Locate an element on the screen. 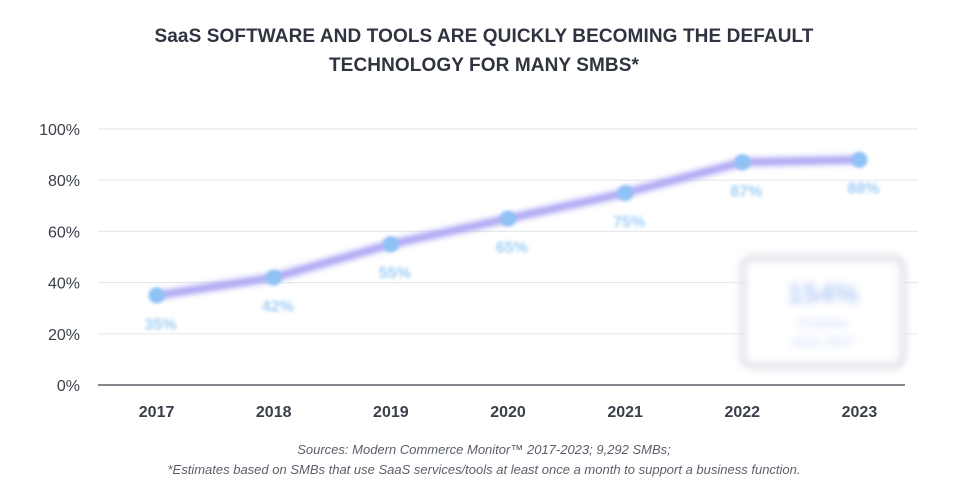 The height and width of the screenshot is (500, 968). data-label: 75% is located at coordinates (629, 222).